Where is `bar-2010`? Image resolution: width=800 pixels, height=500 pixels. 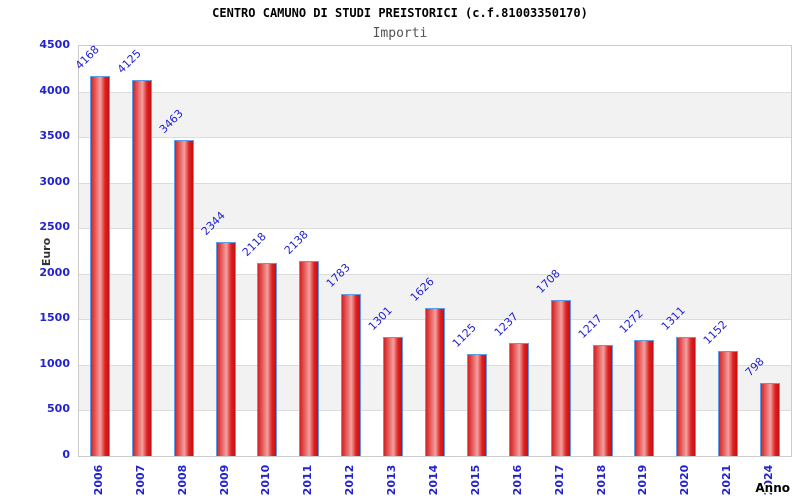
bar-2010 is located at coordinates (267, 359).